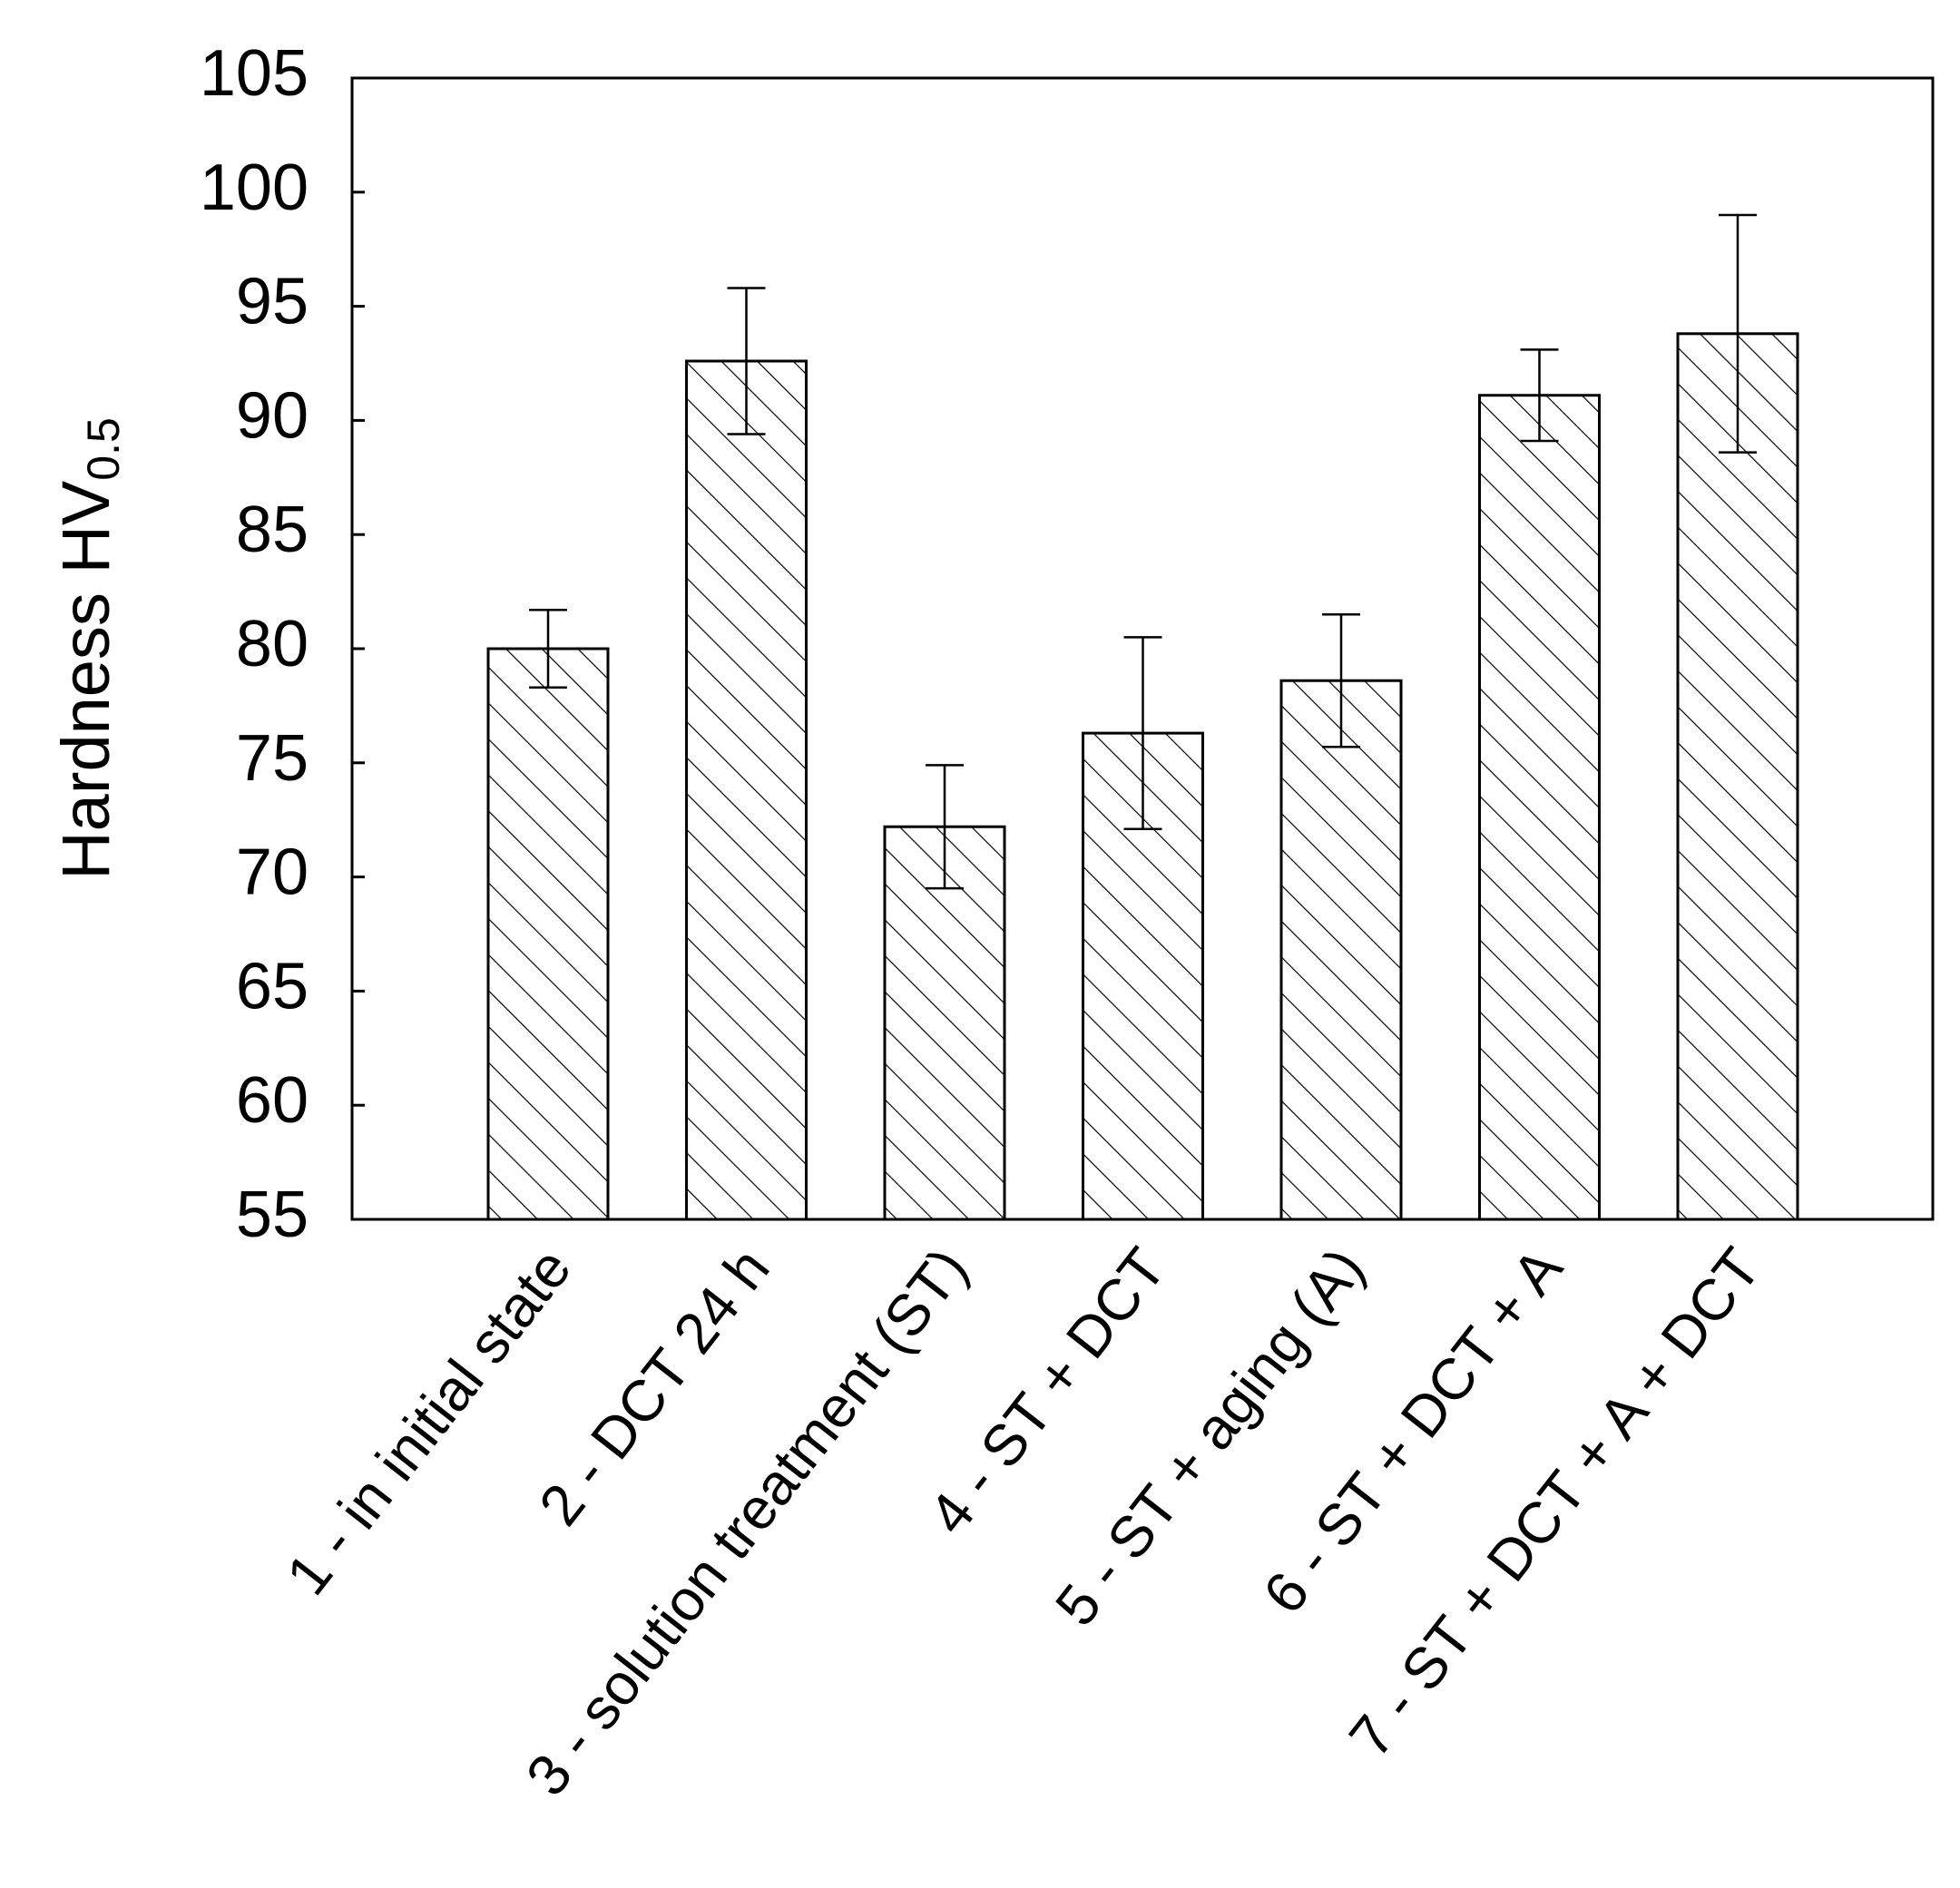  I want to click on y-tick-label-90: 90, so click(272, 415).